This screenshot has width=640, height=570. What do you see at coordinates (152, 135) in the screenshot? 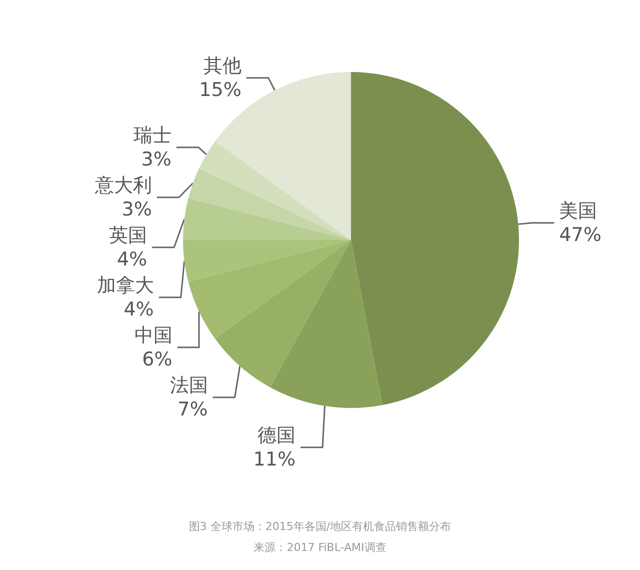
I see `slice-label: 瑞士` at bounding box center [152, 135].